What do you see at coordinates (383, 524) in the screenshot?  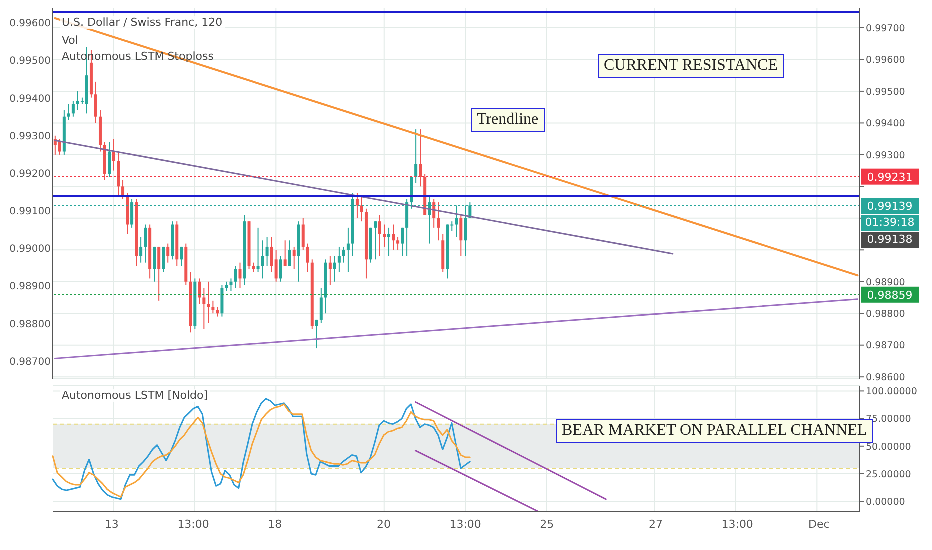 I see `x-tick-label: 20` at bounding box center [383, 524].